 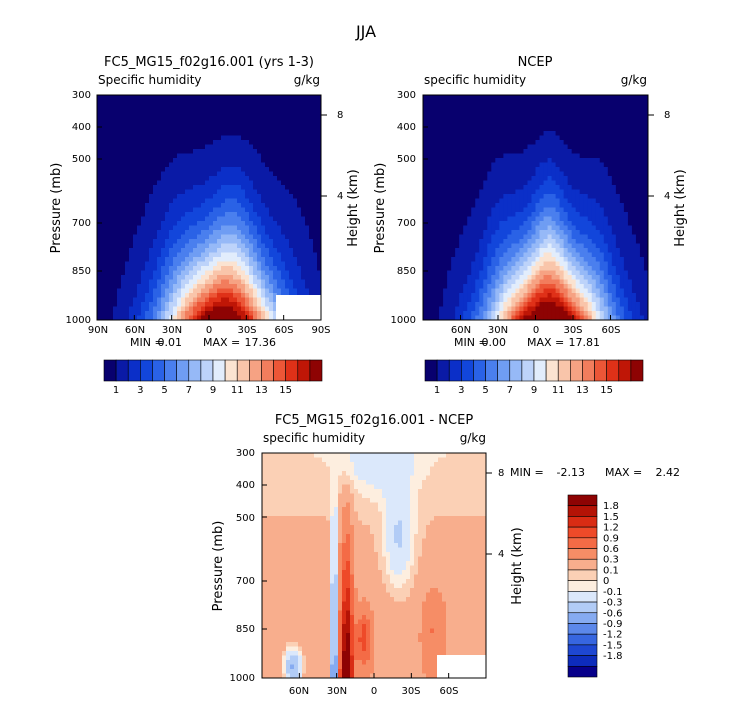 What do you see at coordinates (340, 196) in the screenshot?
I see `y2-tick-label: 4` at bounding box center [340, 196].